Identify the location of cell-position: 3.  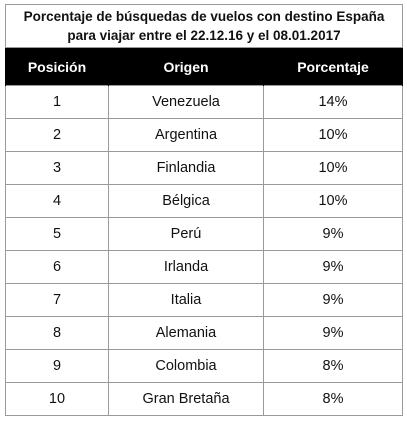
(57, 168).